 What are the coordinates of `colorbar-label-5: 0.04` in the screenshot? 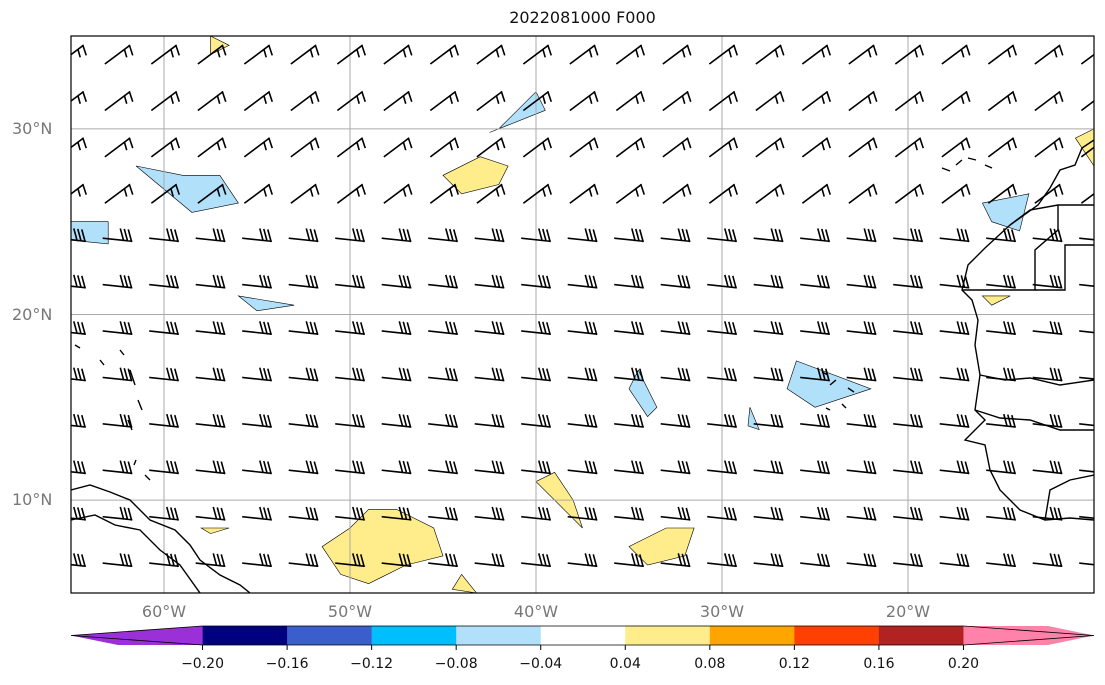 It's located at (625, 664).